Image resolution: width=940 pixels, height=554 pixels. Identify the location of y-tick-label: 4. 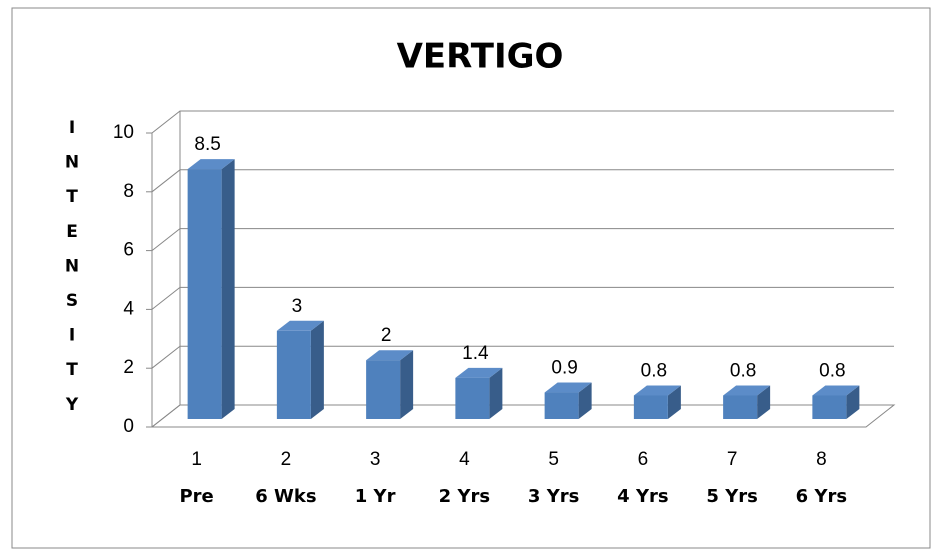
(128, 308).